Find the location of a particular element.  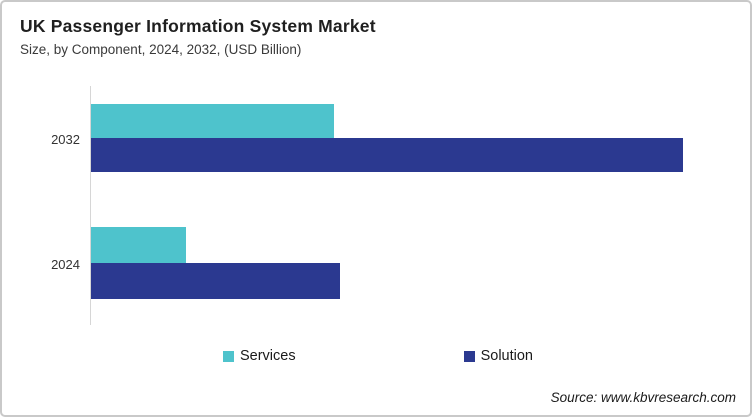

legend-item-services: Services is located at coordinates (259, 356).